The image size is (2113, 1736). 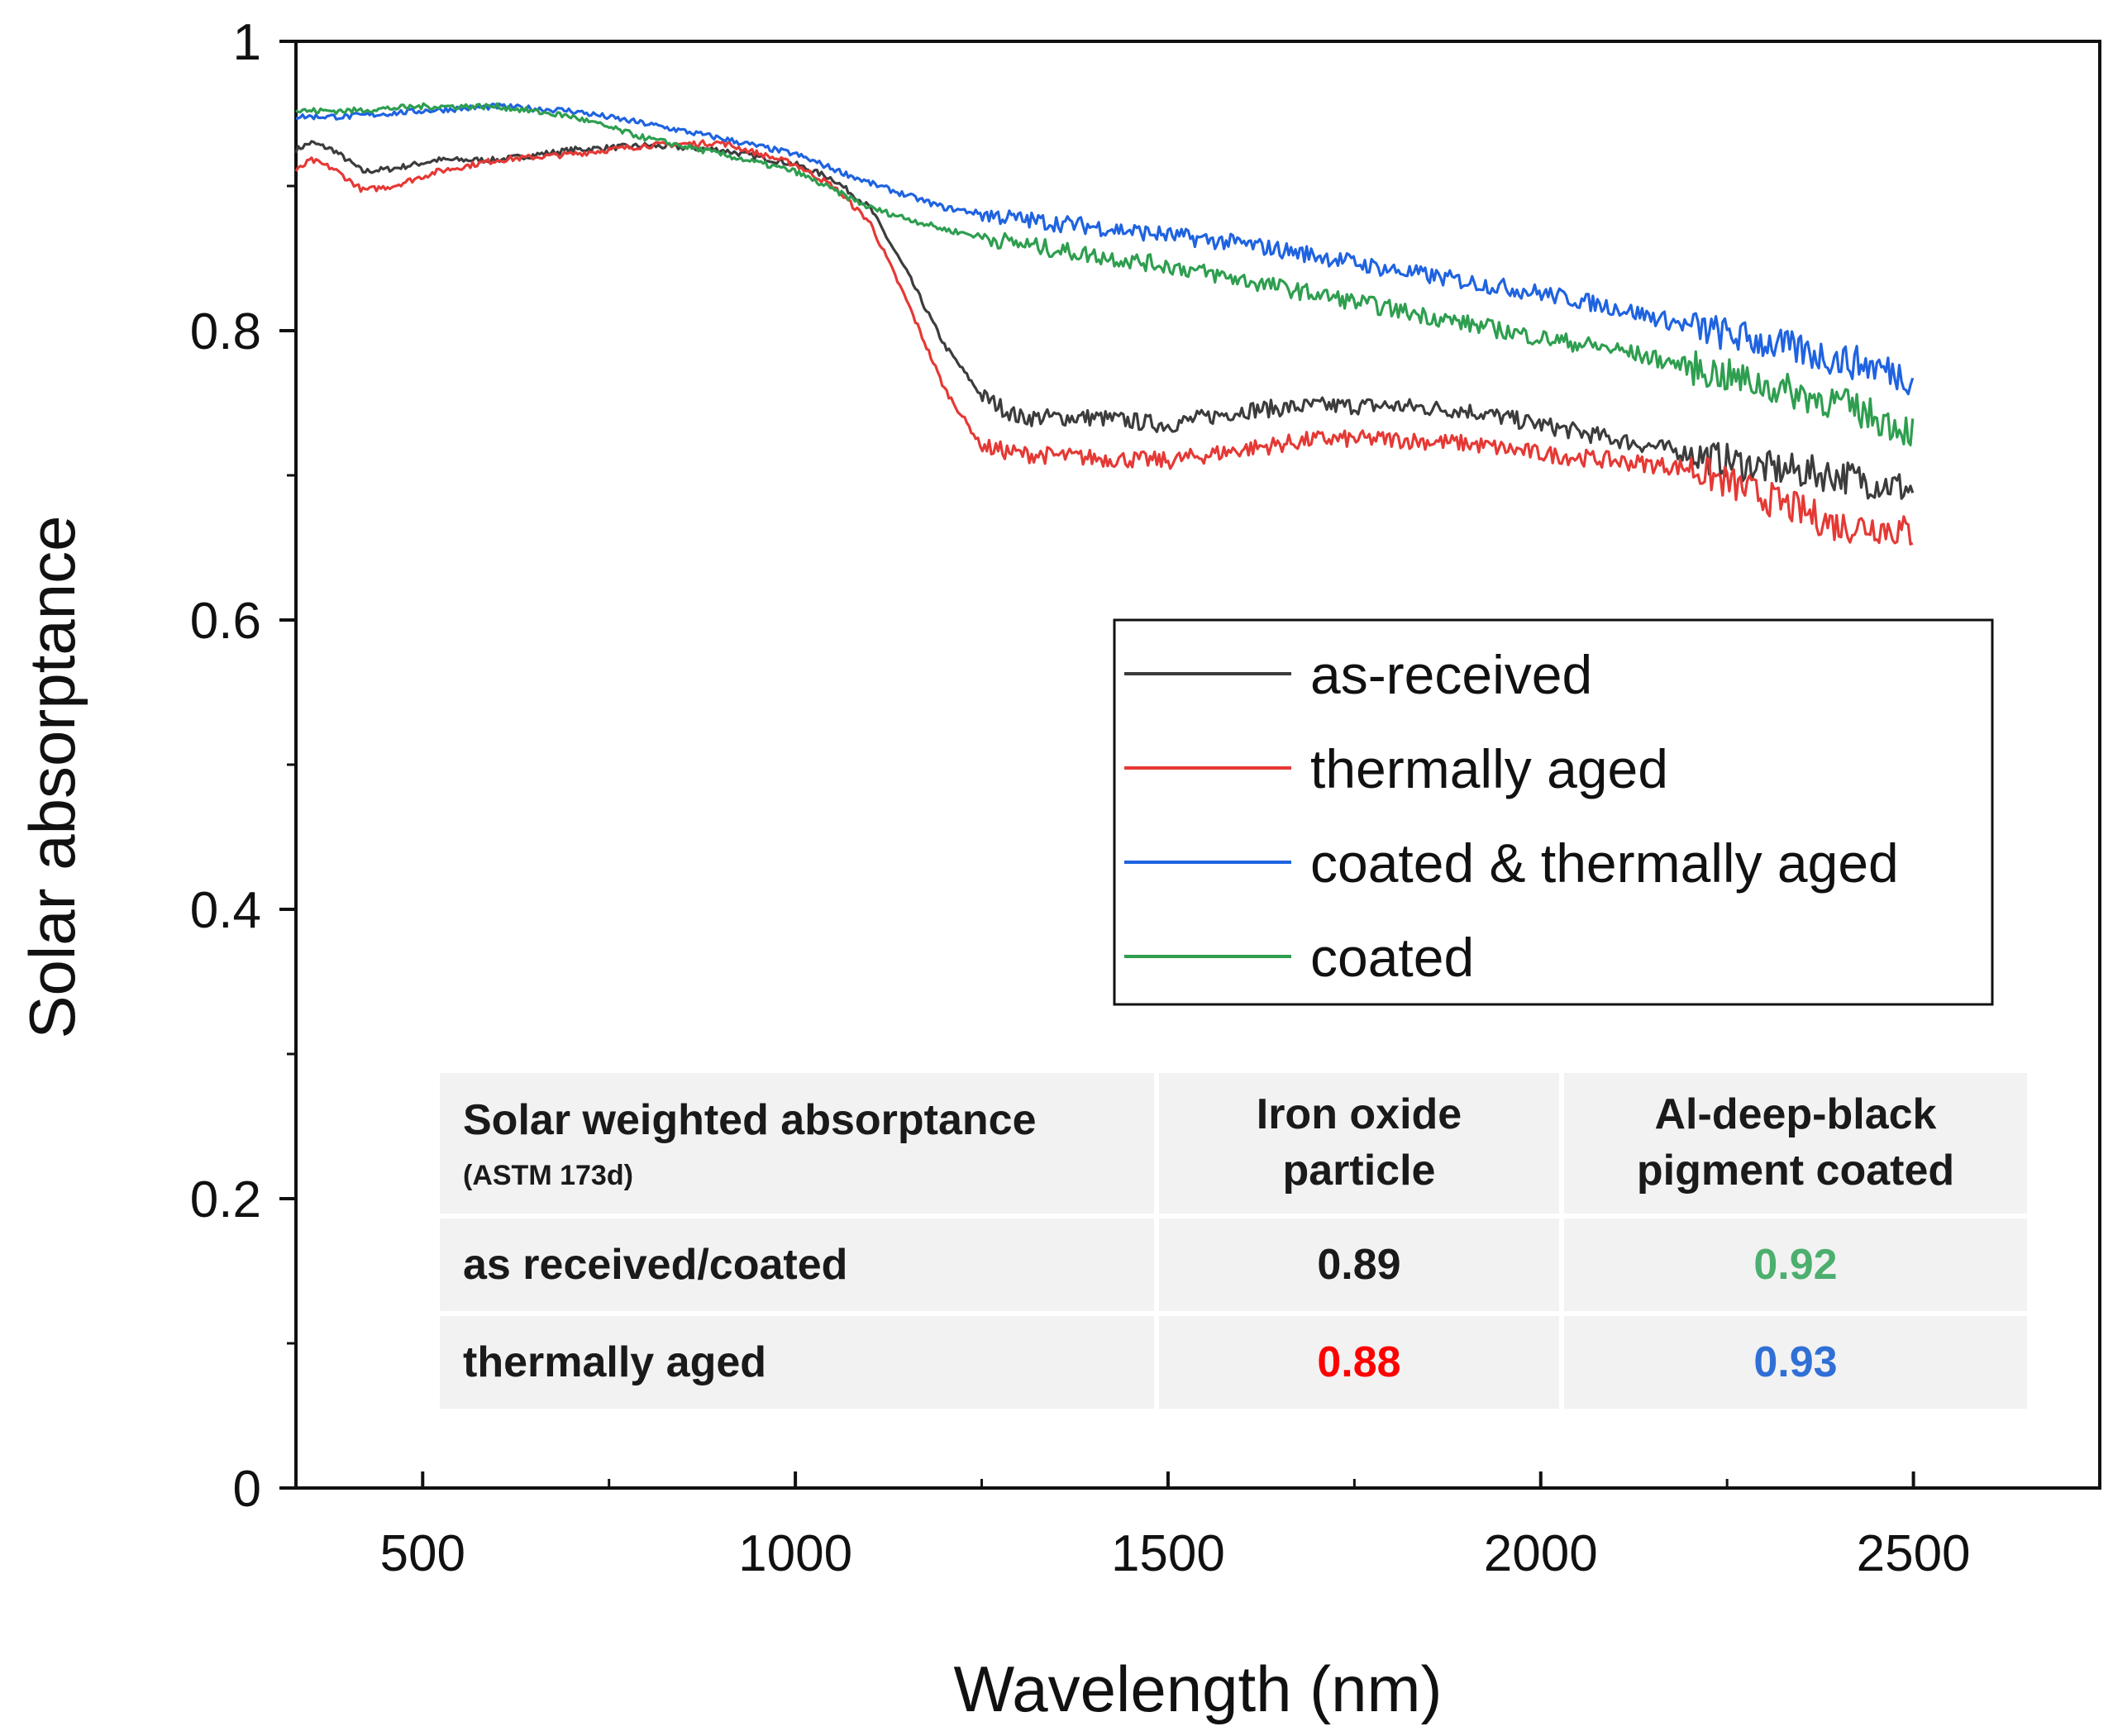 What do you see at coordinates (247, 42) in the screenshot?
I see `y-tick-label: 1` at bounding box center [247, 42].